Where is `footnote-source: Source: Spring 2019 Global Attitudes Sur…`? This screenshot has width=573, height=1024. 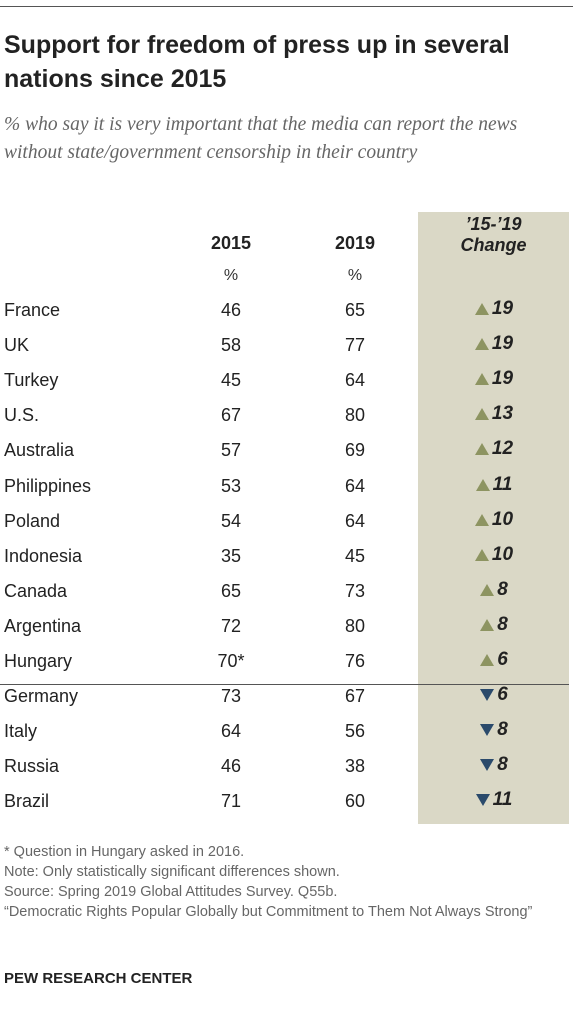 footnote-source: Source: Spring 2019 Global Attitudes Sur… is located at coordinates (171, 892).